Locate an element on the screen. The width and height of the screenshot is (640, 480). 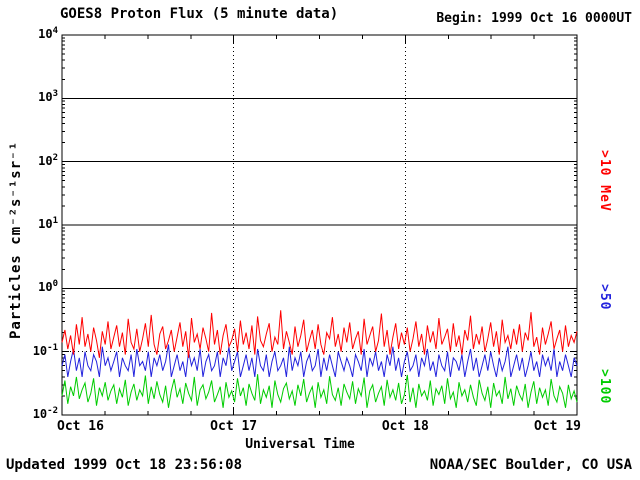
x-tick-label-oct-18: Oct 18 is located at coordinates (405, 426).